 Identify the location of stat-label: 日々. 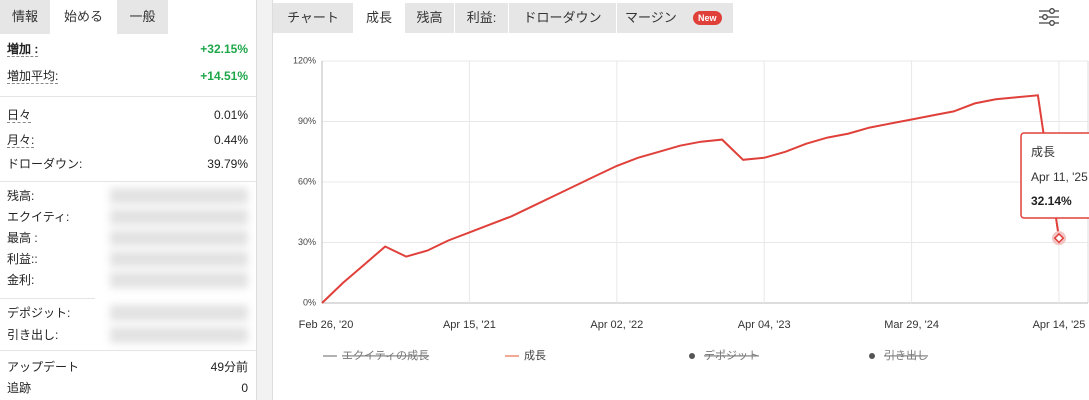
(19, 115).